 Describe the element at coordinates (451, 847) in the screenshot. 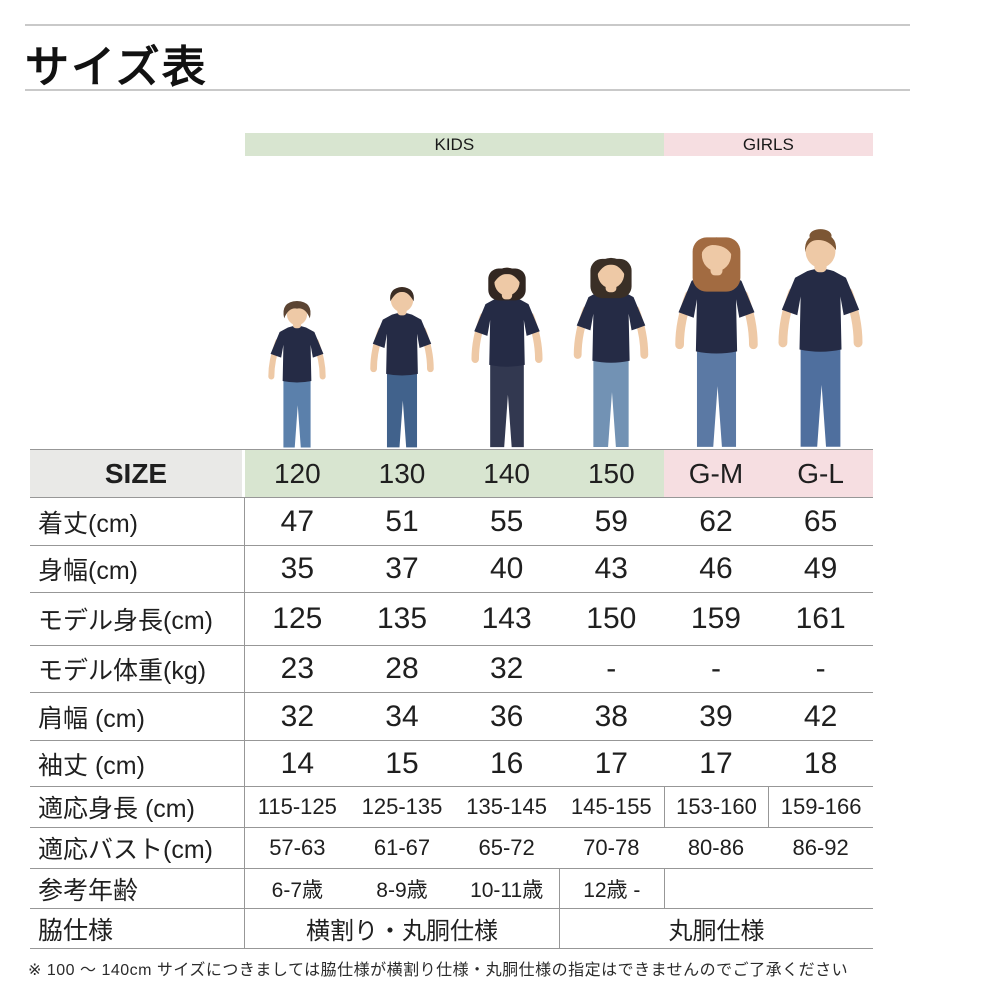

I see `table-row-7: 適応バスト(cm) 57-63 61-67 65-72 70-78 80-86 86-92` at that location.